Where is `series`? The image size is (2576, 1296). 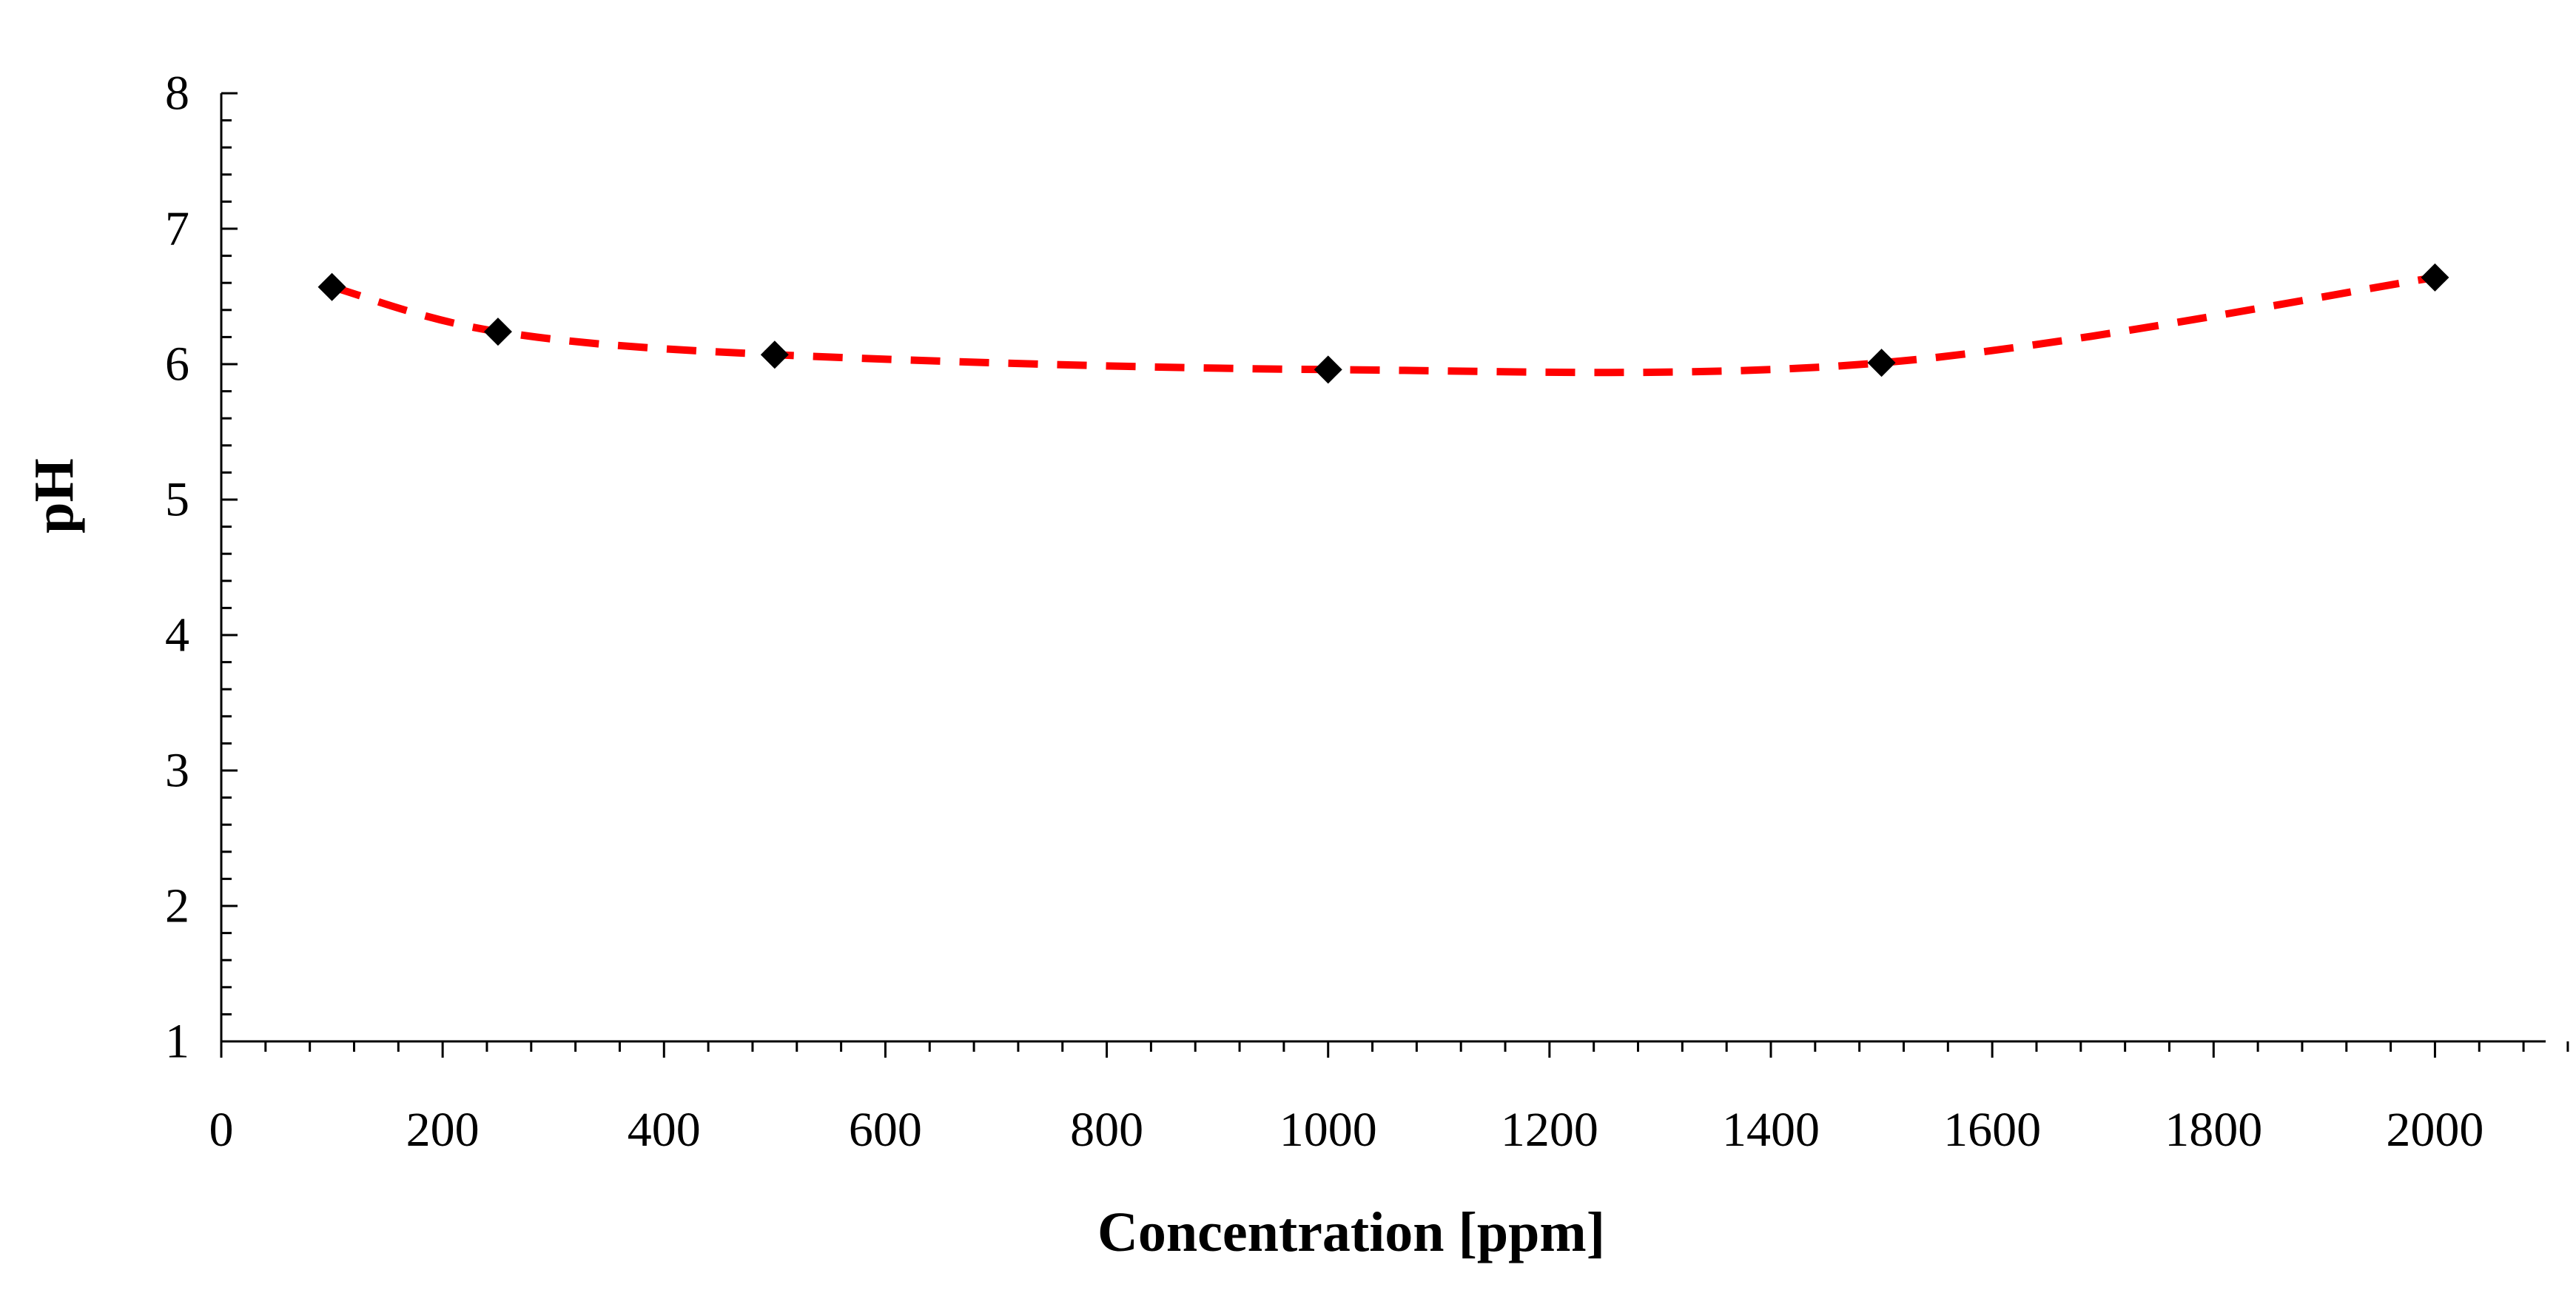 series is located at coordinates (1383, 324).